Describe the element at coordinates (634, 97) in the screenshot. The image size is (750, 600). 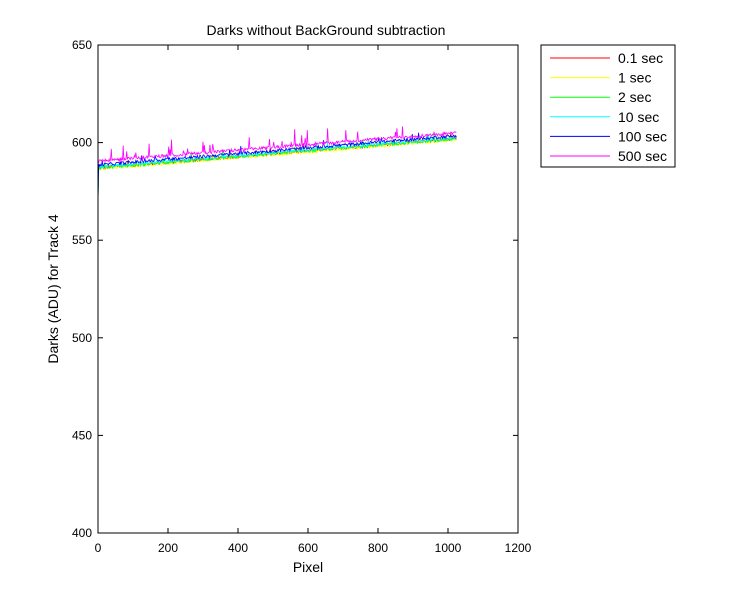
I see `legend-entry-label: 2 sec` at that location.